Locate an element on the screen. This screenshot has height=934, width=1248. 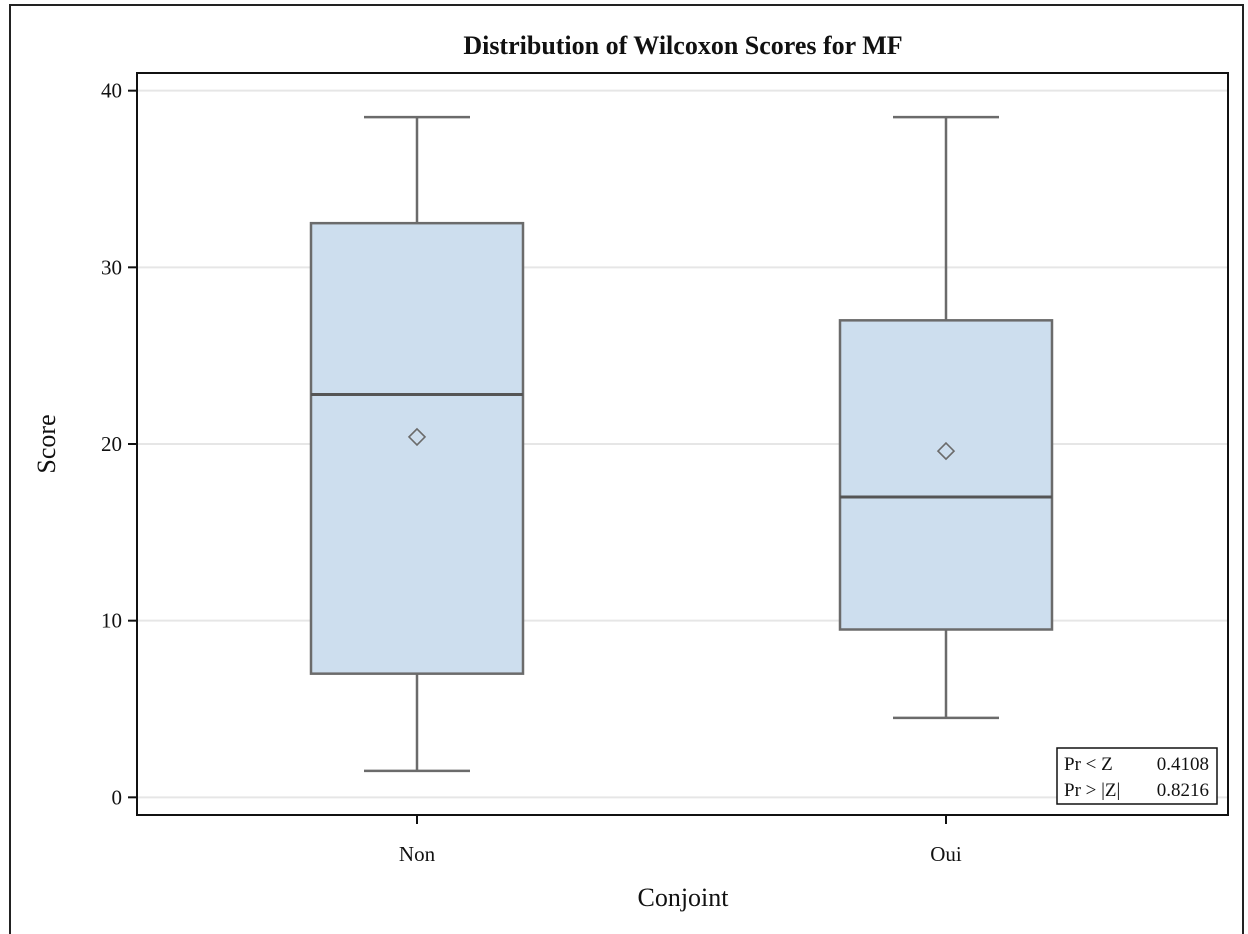
y-axis: 0 10 20 30 40 is located at coordinates (119, 444).